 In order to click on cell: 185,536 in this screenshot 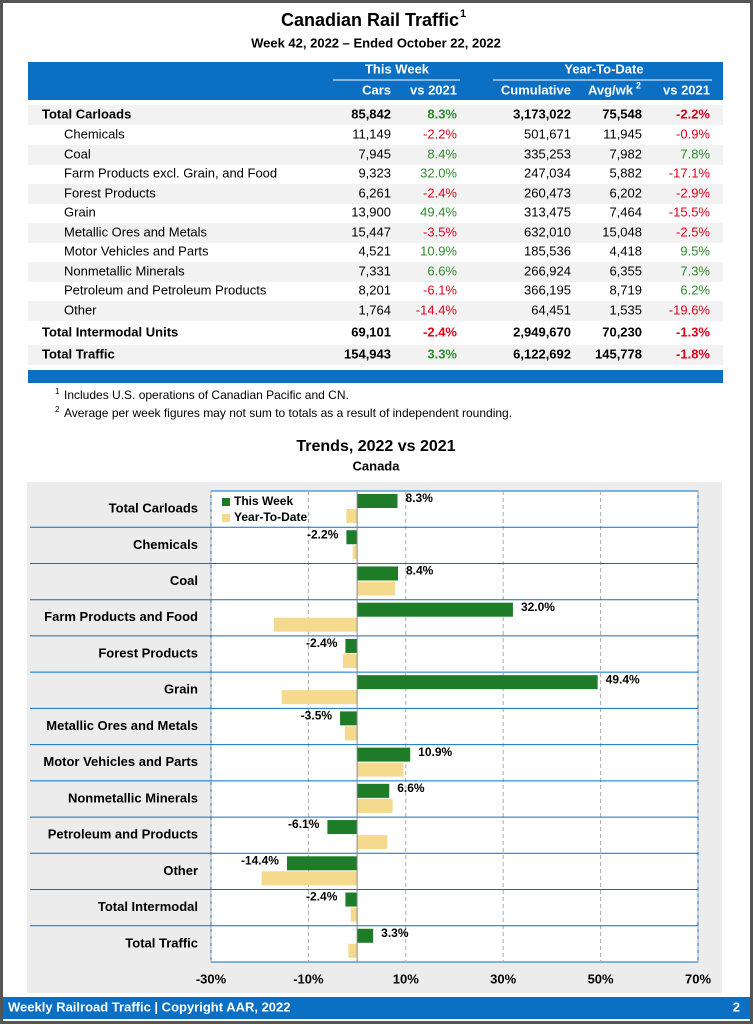, I will do `click(547, 250)`.